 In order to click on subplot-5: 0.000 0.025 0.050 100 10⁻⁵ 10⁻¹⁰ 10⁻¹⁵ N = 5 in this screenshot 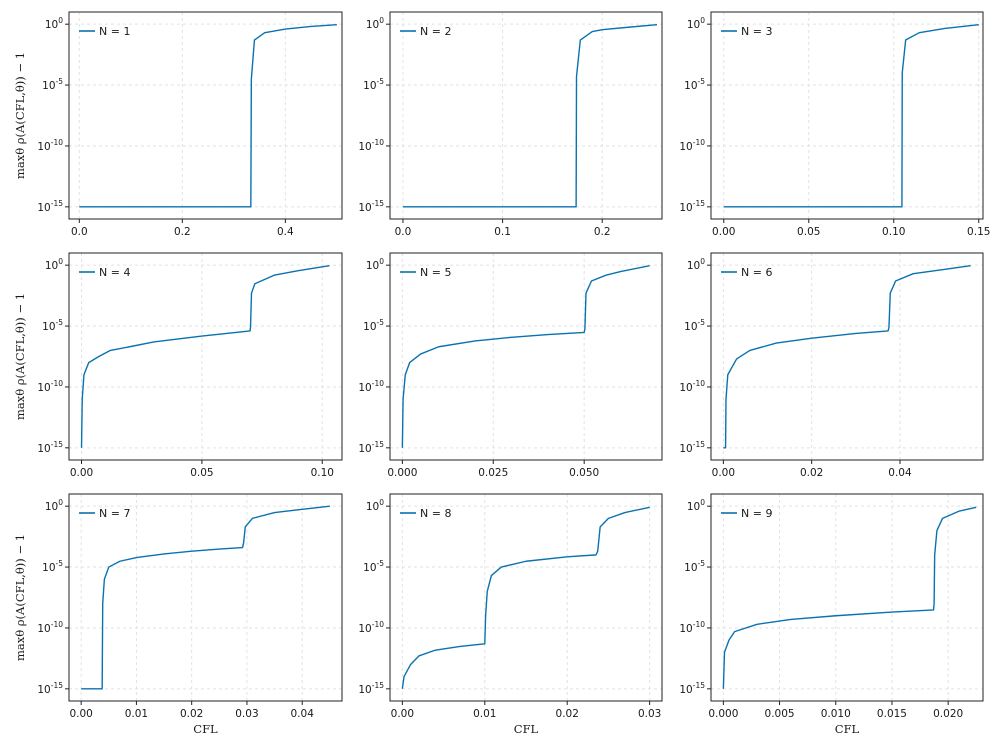, I will do `click(510, 365)`.